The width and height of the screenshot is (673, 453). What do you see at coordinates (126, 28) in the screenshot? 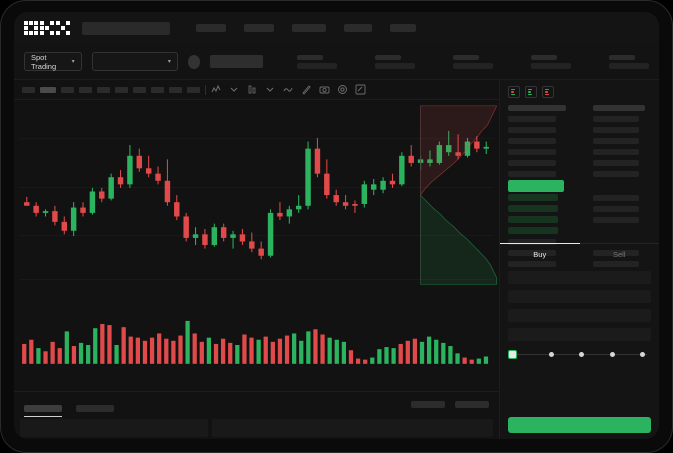
I see `search-input` at bounding box center [126, 28].